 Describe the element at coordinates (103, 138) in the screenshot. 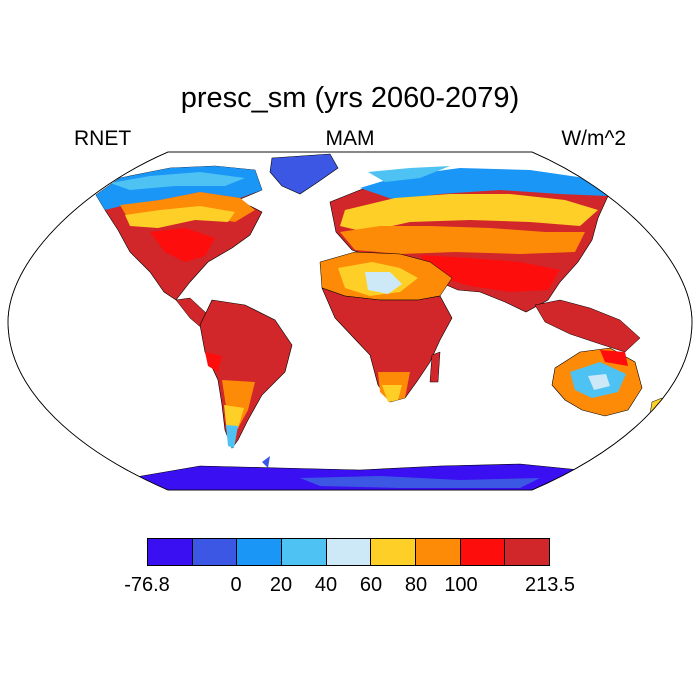

I see `variable-label: RNET` at that location.